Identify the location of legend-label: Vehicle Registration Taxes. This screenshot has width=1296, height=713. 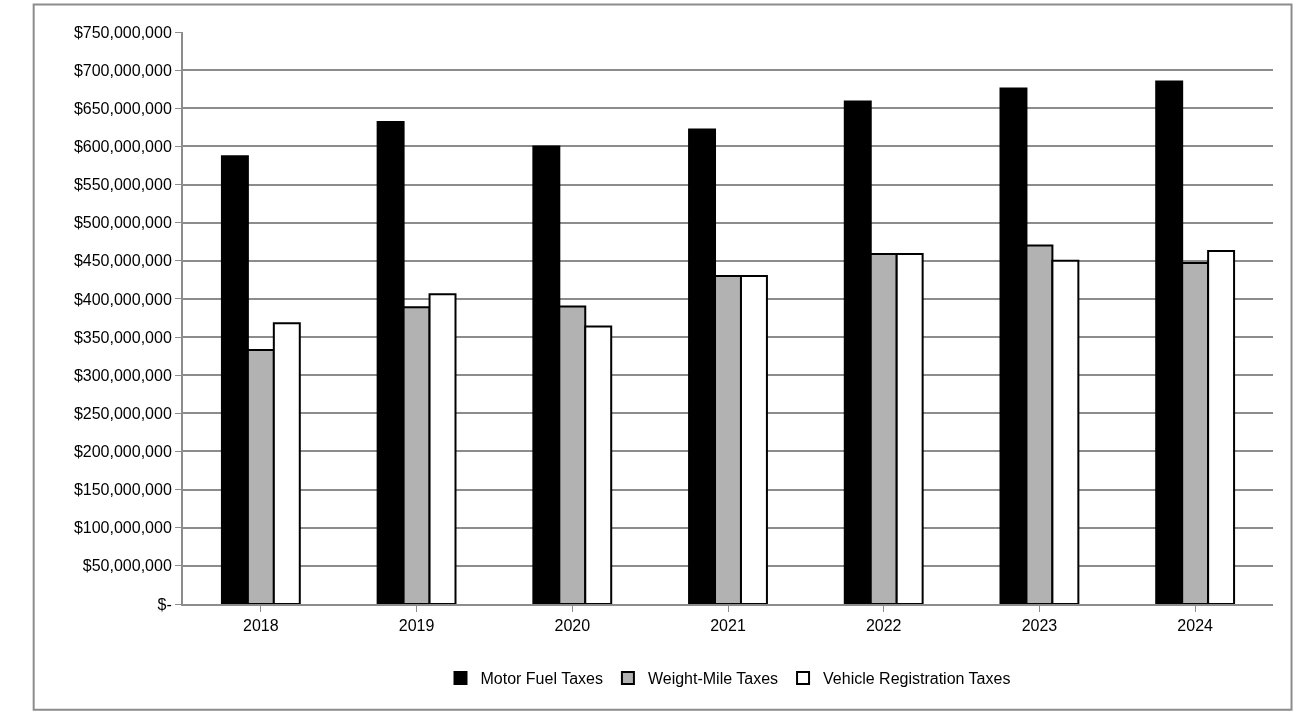
(917, 679).